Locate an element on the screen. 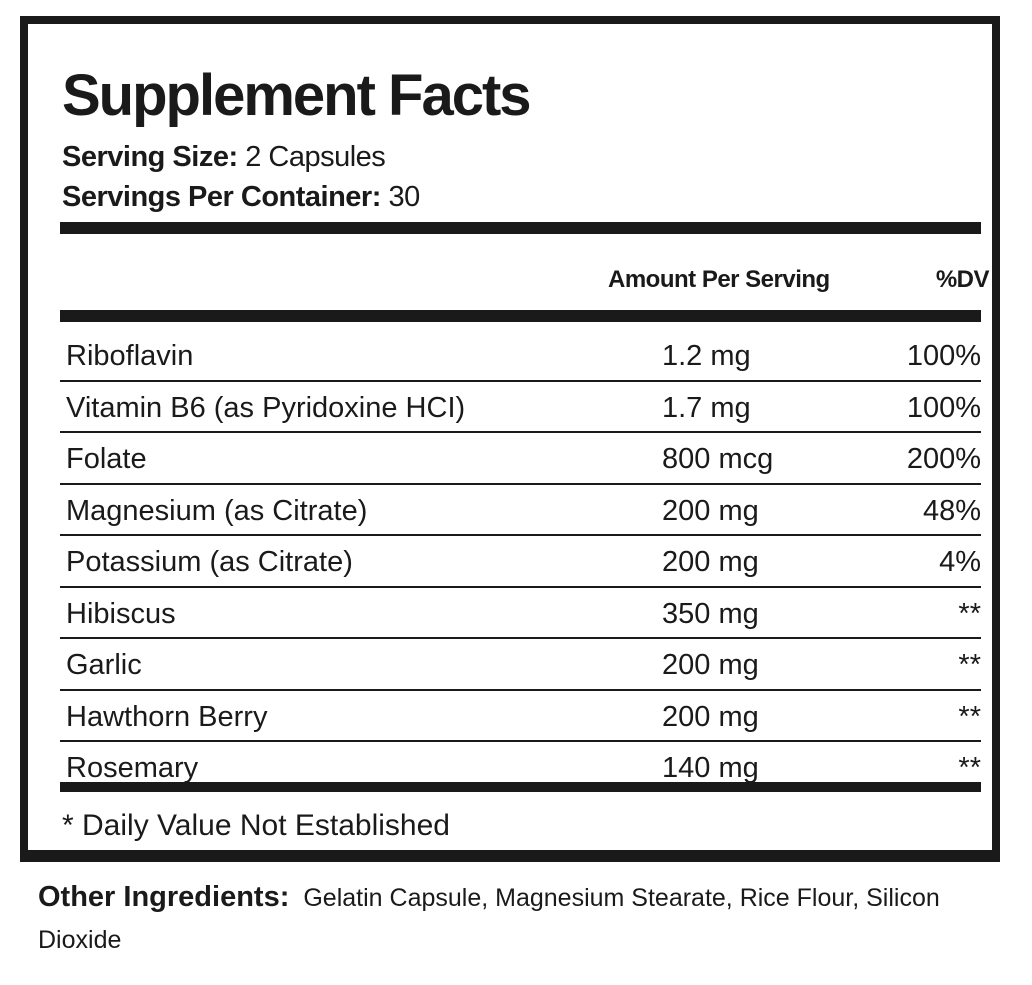 The width and height of the screenshot is (1032, 985). dv-header: %DV is located at coordinates (962, 279).